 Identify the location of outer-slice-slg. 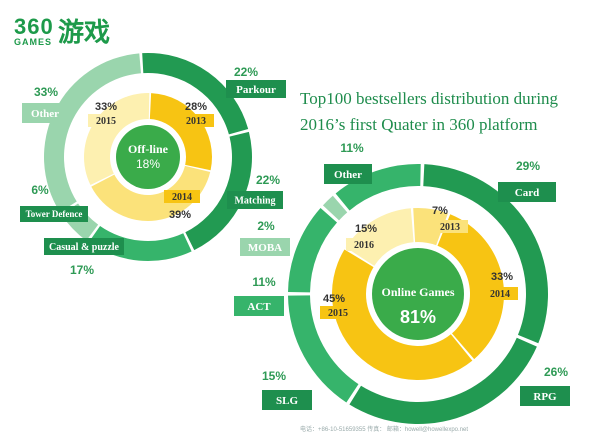
(323, 349).